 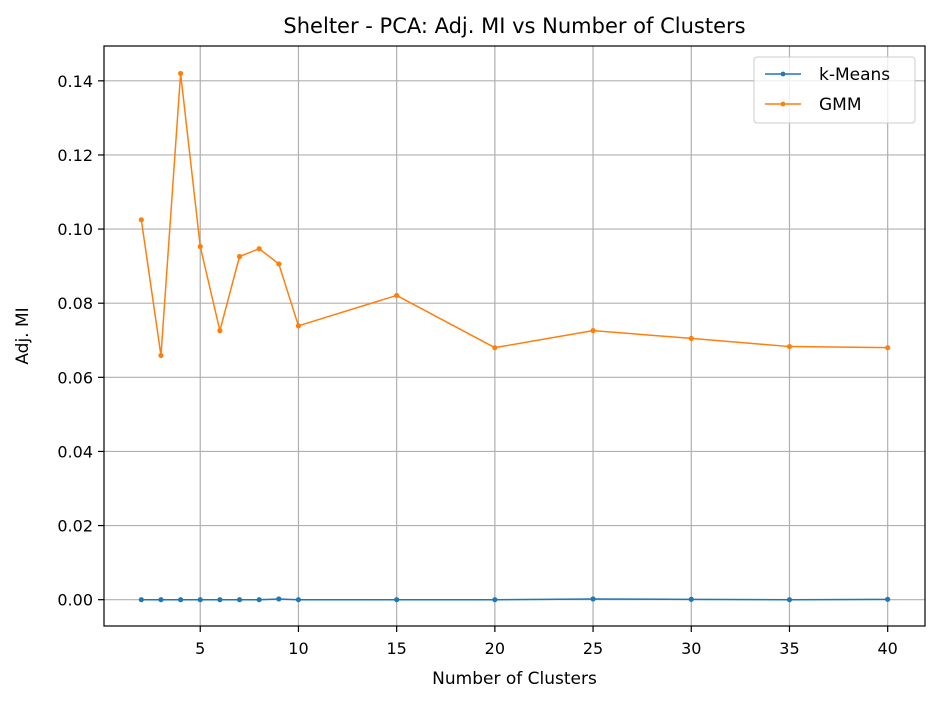 What do you see at coordinates (75, 229) in the screenshot?
I see `y-tick-label: 0.10` at bounding box center [75, 229].